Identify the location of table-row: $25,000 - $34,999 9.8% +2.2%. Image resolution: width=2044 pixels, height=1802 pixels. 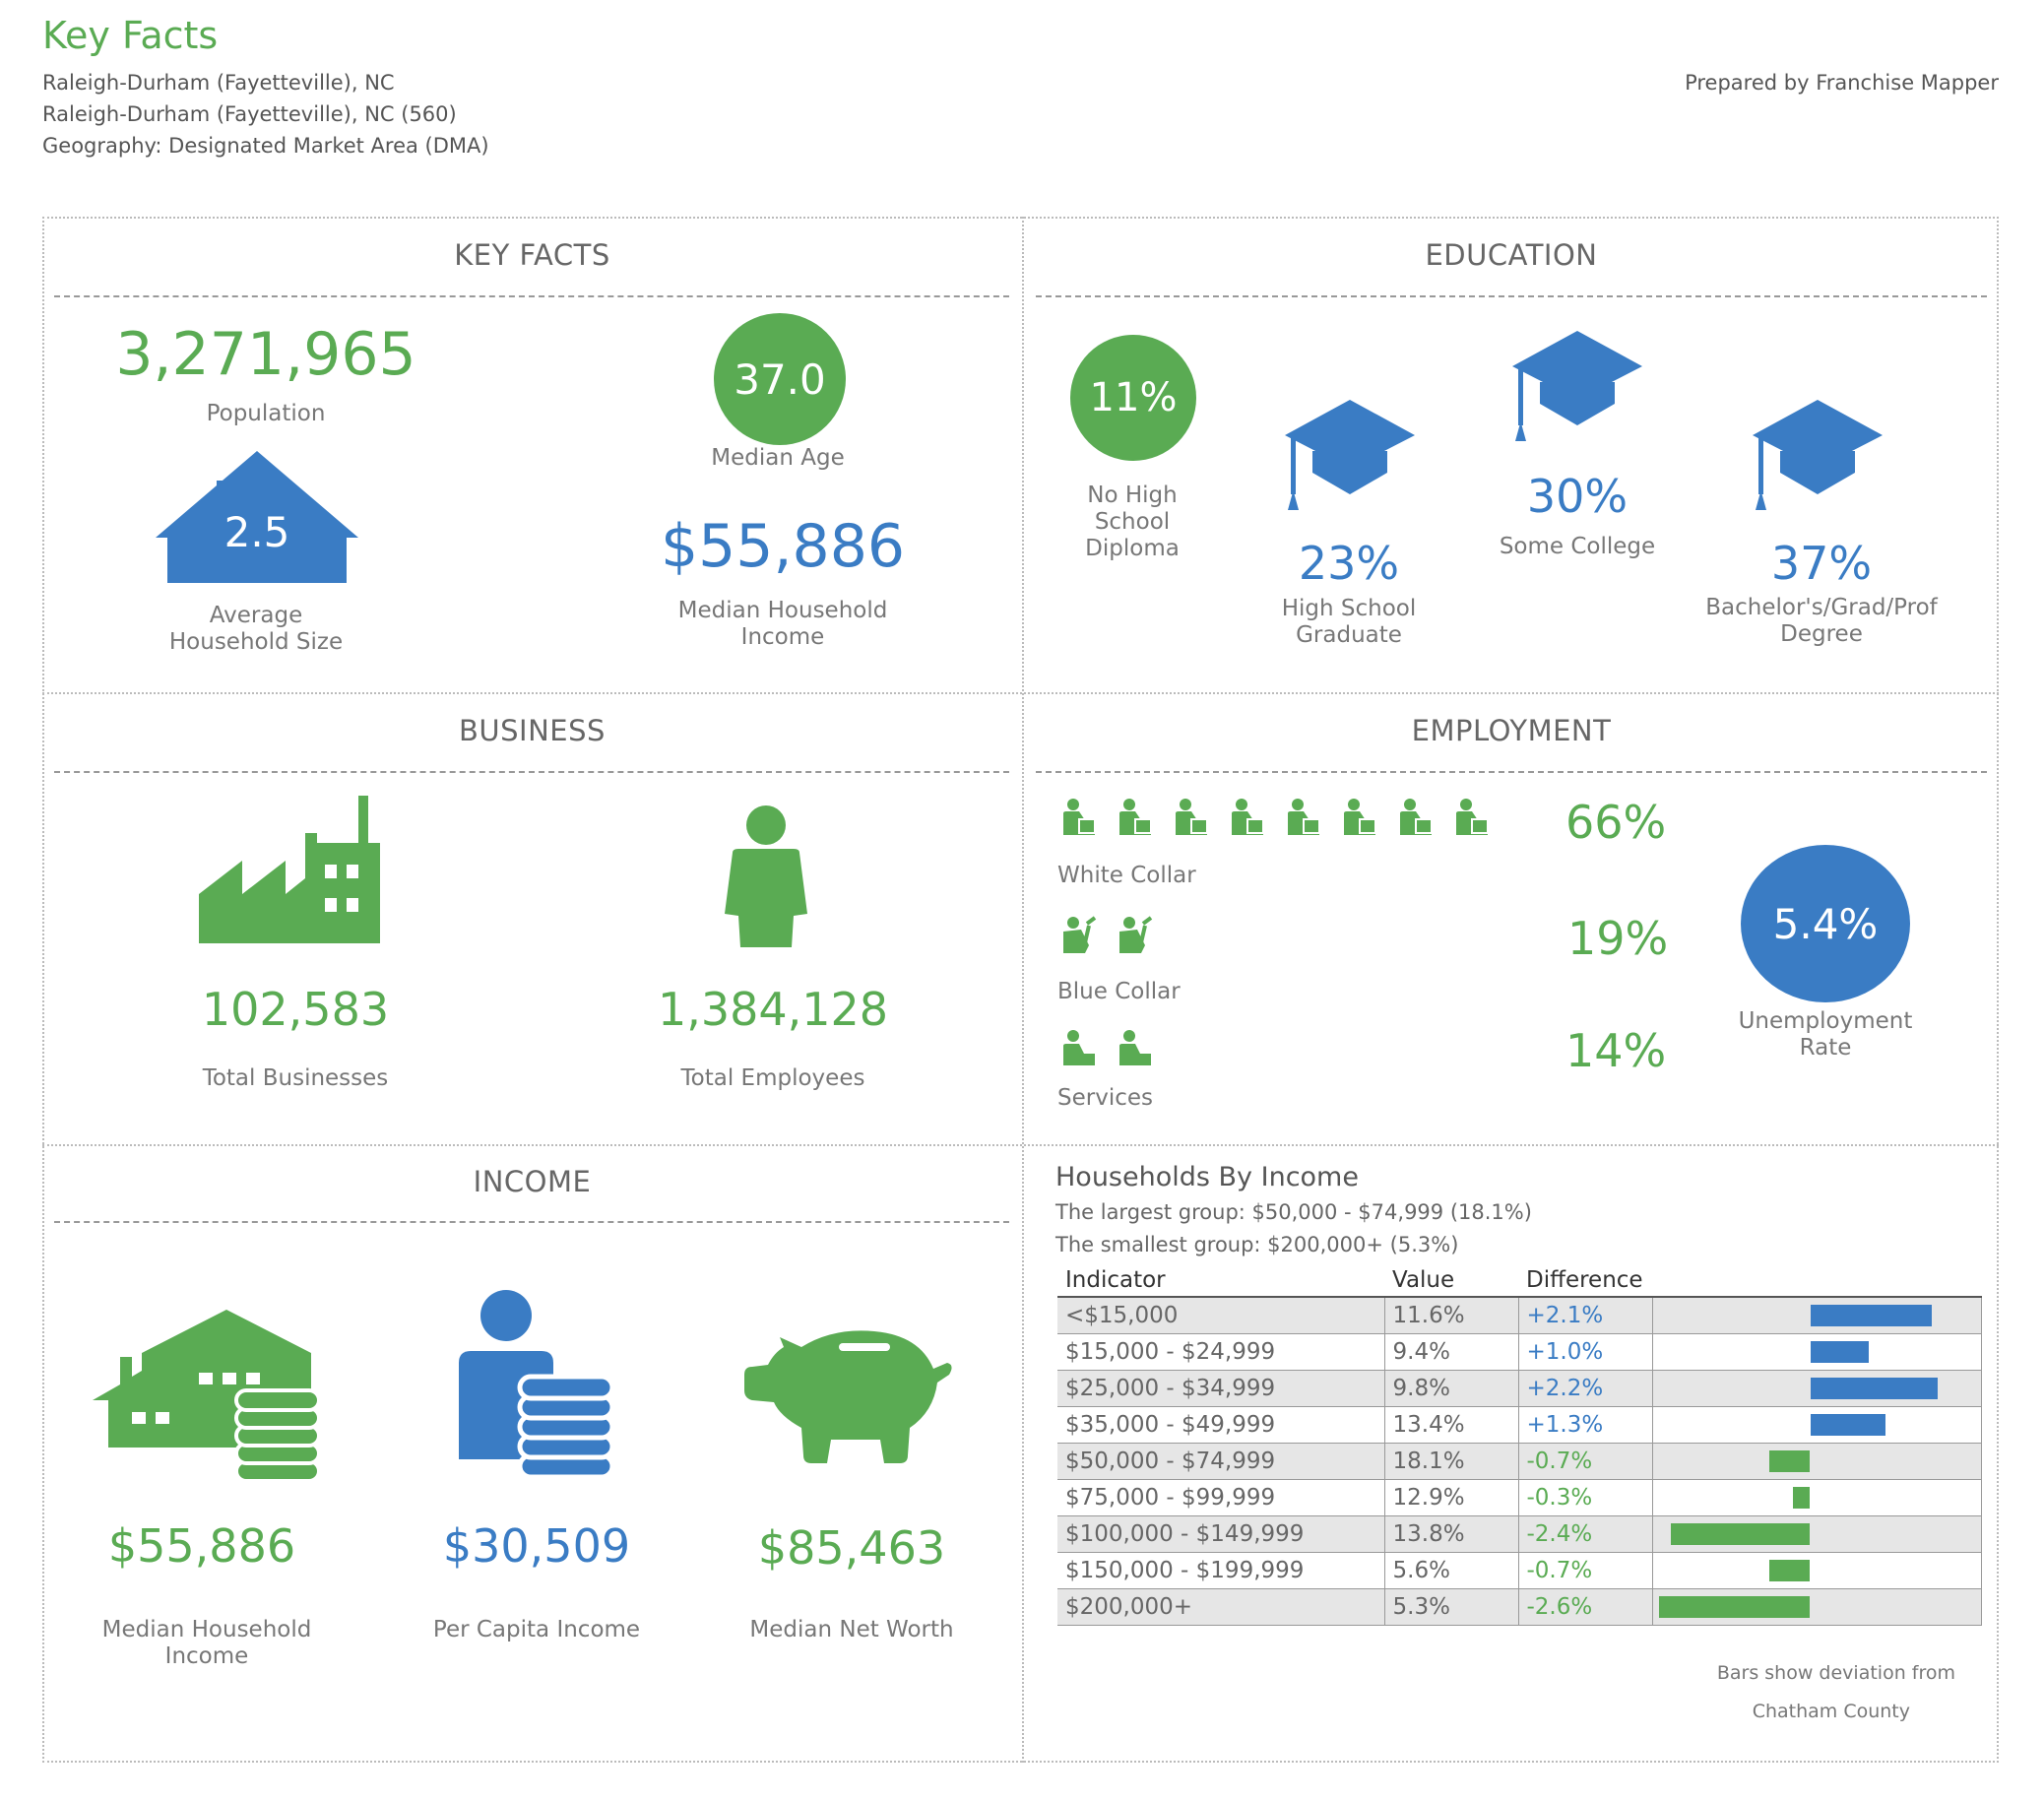
(1519, 1388).